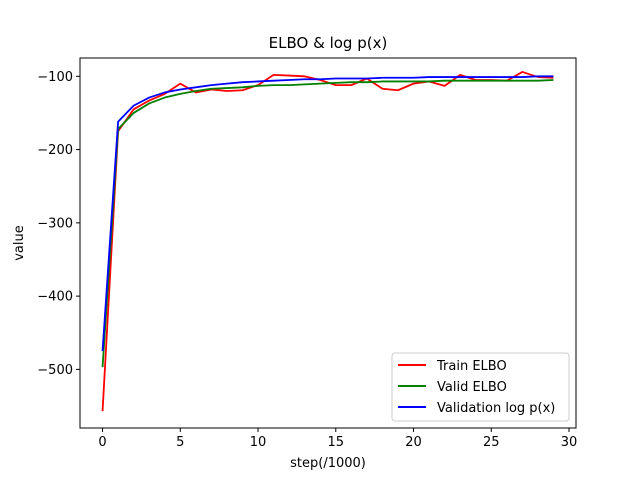  What do you see at coordinates (180, 442) in the screenshot?
I see `x-tick-label: 5` at bounding box center [180, 442].